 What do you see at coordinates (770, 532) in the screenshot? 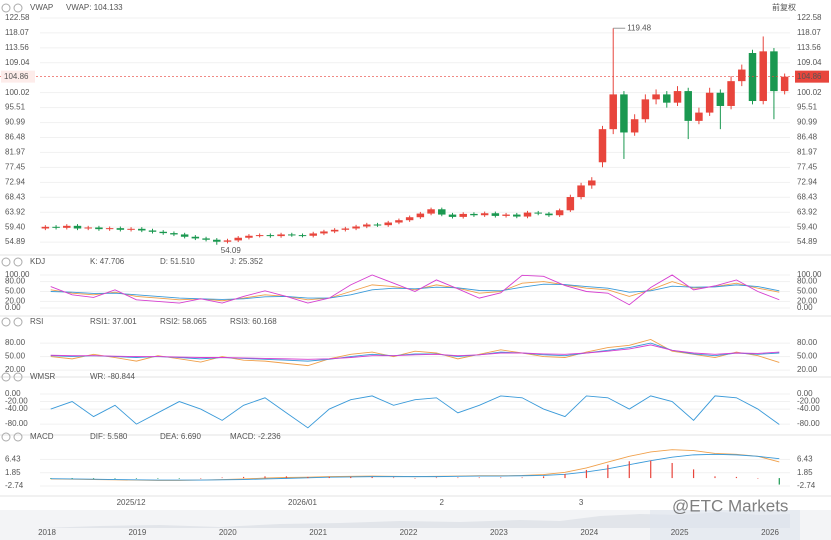
I see `timeline-label: 2026` at bounding box center [770, 532].